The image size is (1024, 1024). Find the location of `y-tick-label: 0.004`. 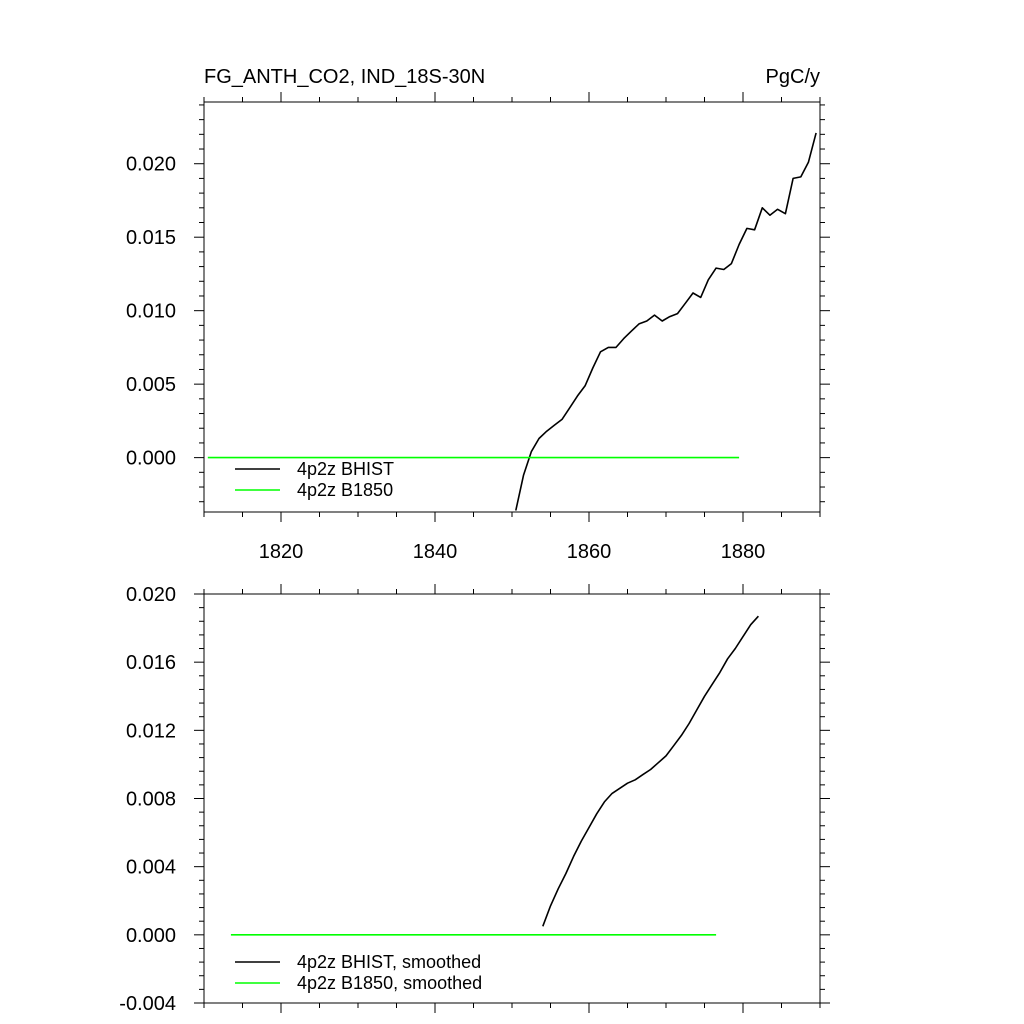

y-tick-label: 0.004 is located at coordinates (151, 868).